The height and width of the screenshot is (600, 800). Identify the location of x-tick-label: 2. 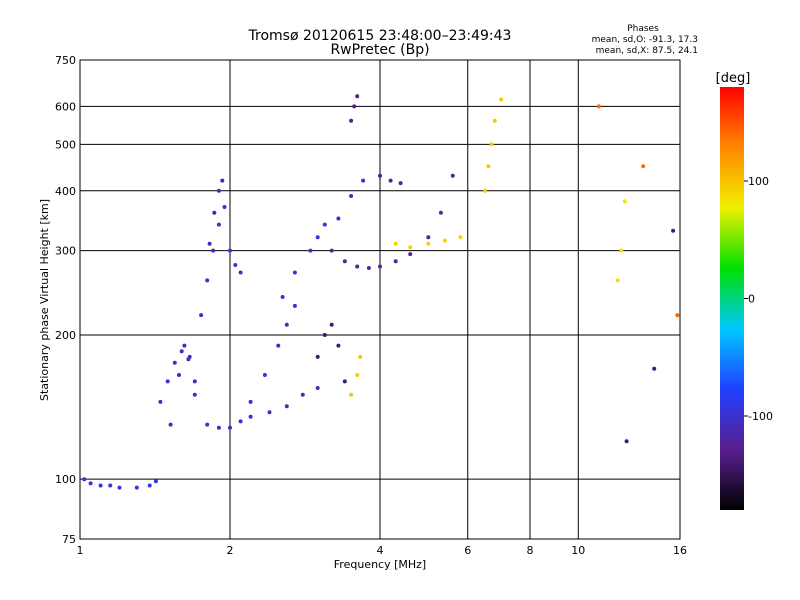
(230, 550).